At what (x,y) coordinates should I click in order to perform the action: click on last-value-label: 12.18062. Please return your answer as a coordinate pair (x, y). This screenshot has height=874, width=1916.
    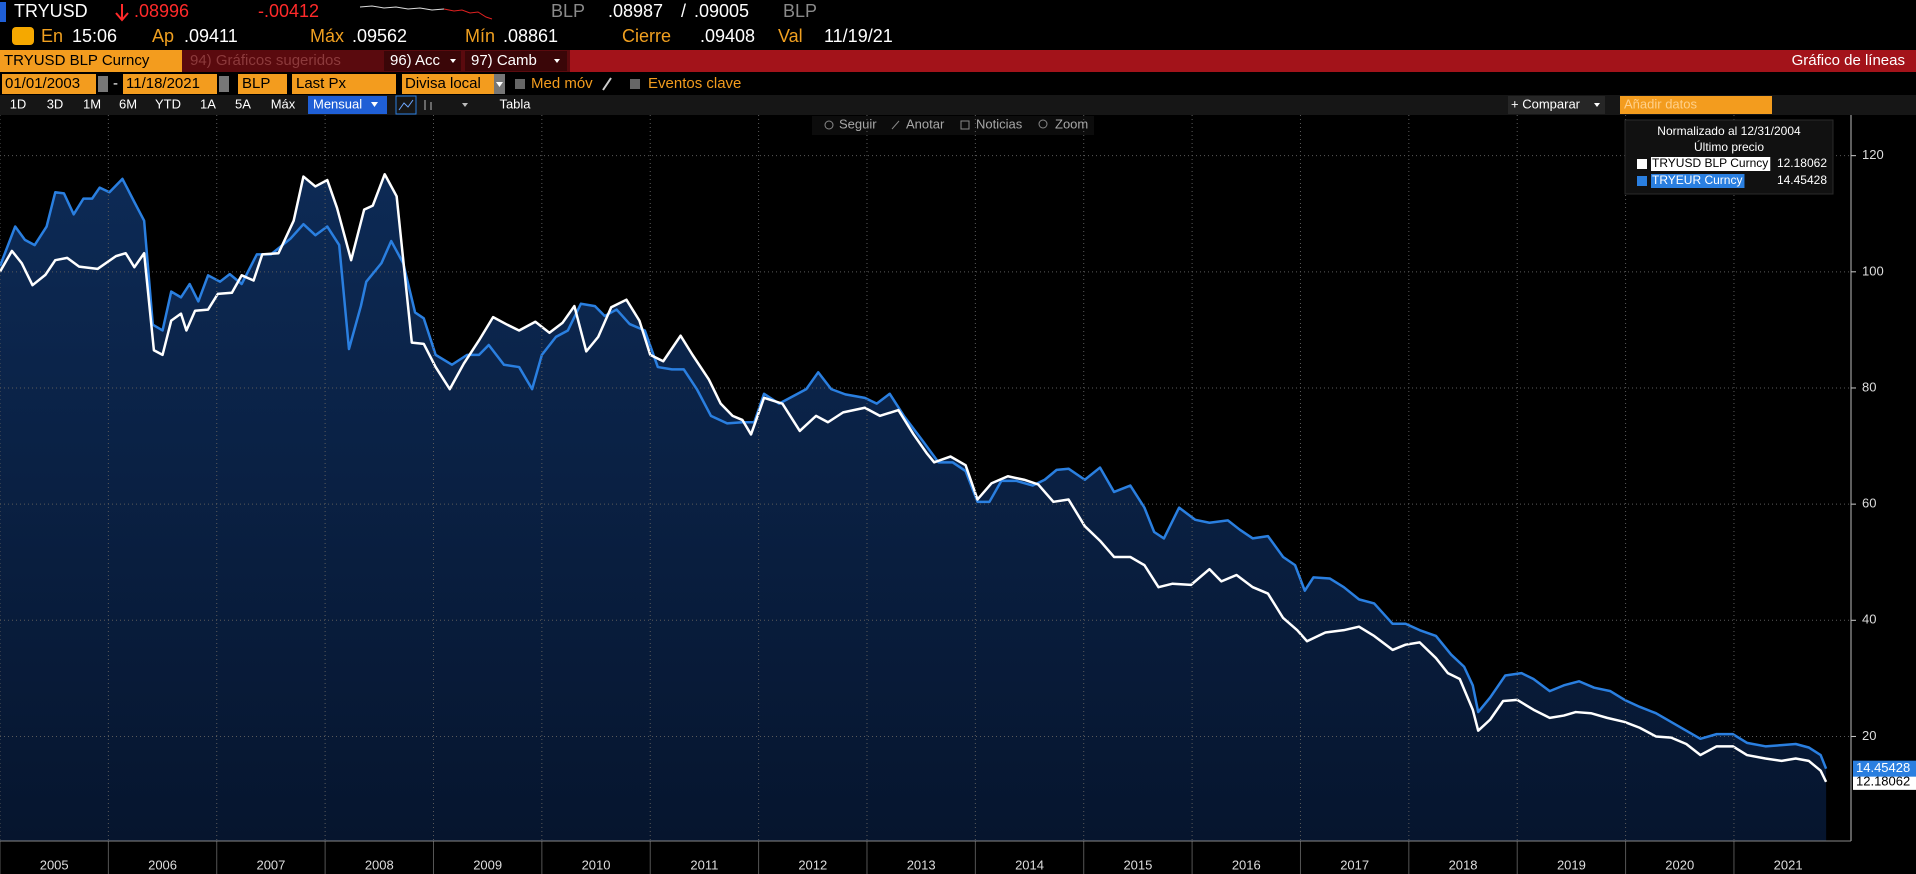
    Looking at the image, I should click on (1883, 780).